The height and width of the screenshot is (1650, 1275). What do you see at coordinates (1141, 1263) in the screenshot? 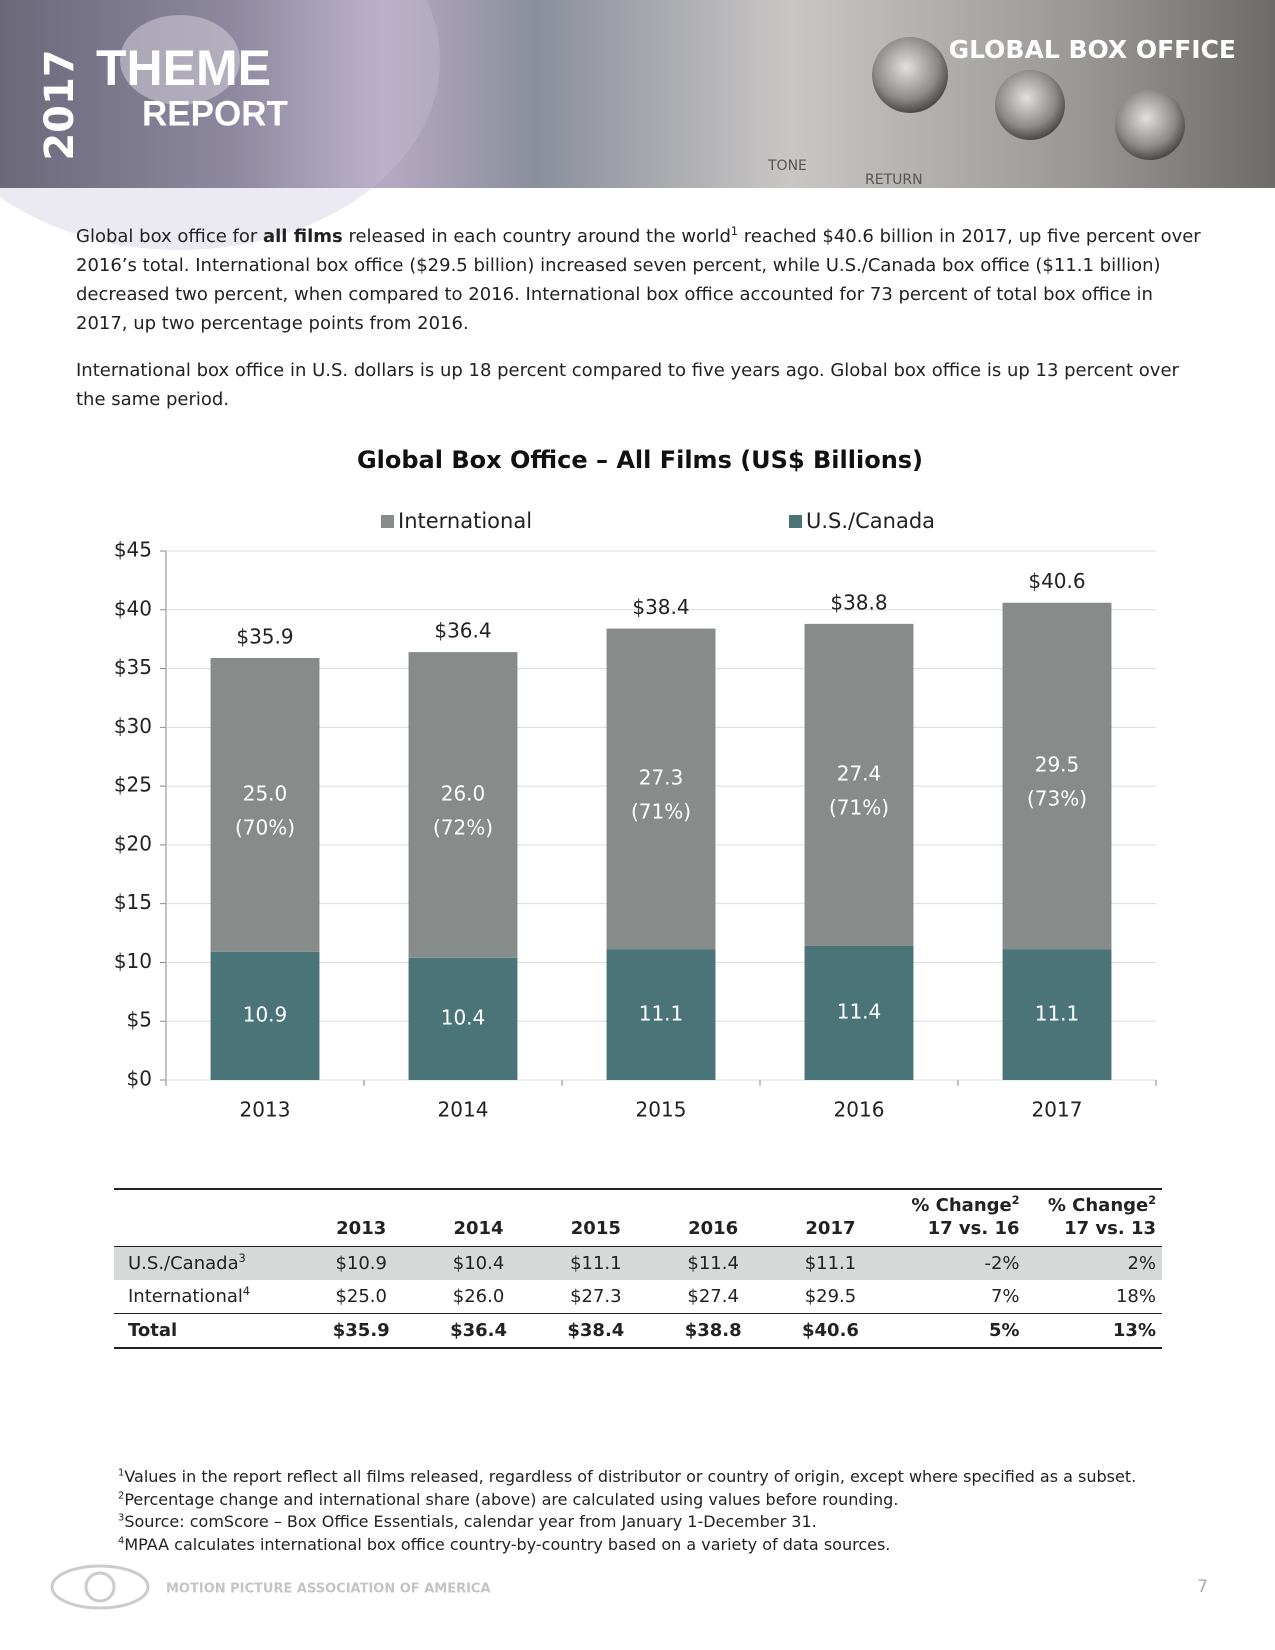
I see `table-cell: 2%` at bounding box center [1141, 1263].